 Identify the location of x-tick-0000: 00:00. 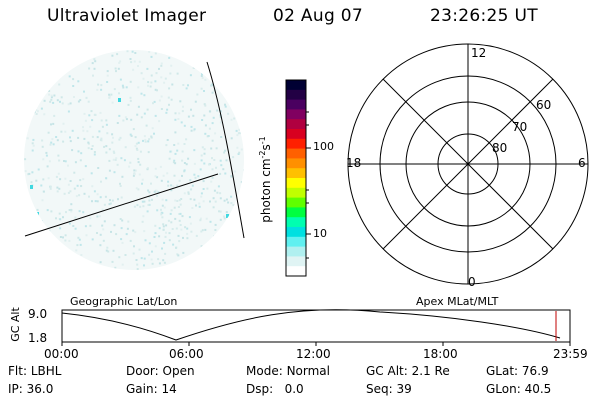
(61, 354).